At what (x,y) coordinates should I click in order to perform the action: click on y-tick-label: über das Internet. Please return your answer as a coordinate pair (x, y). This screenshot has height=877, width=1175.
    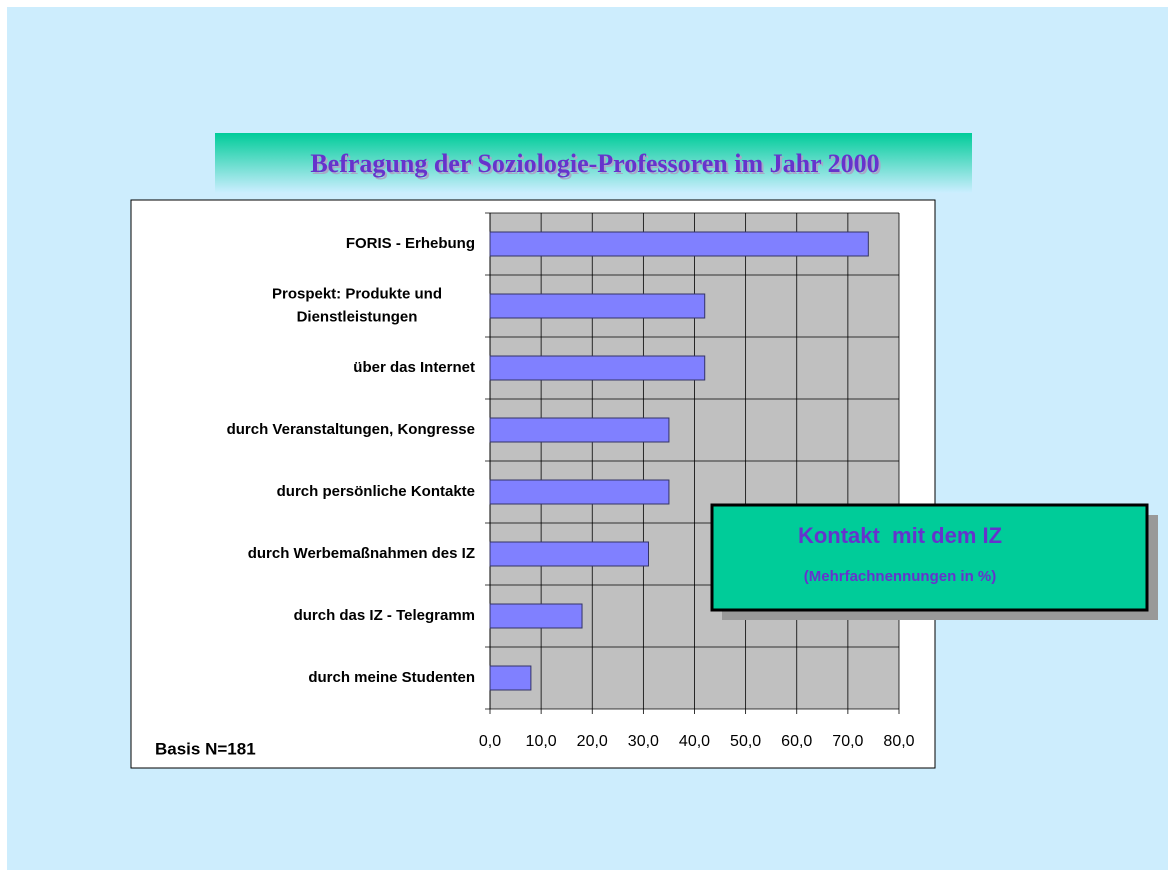
    Looking at the image, I should click on (414, 367).